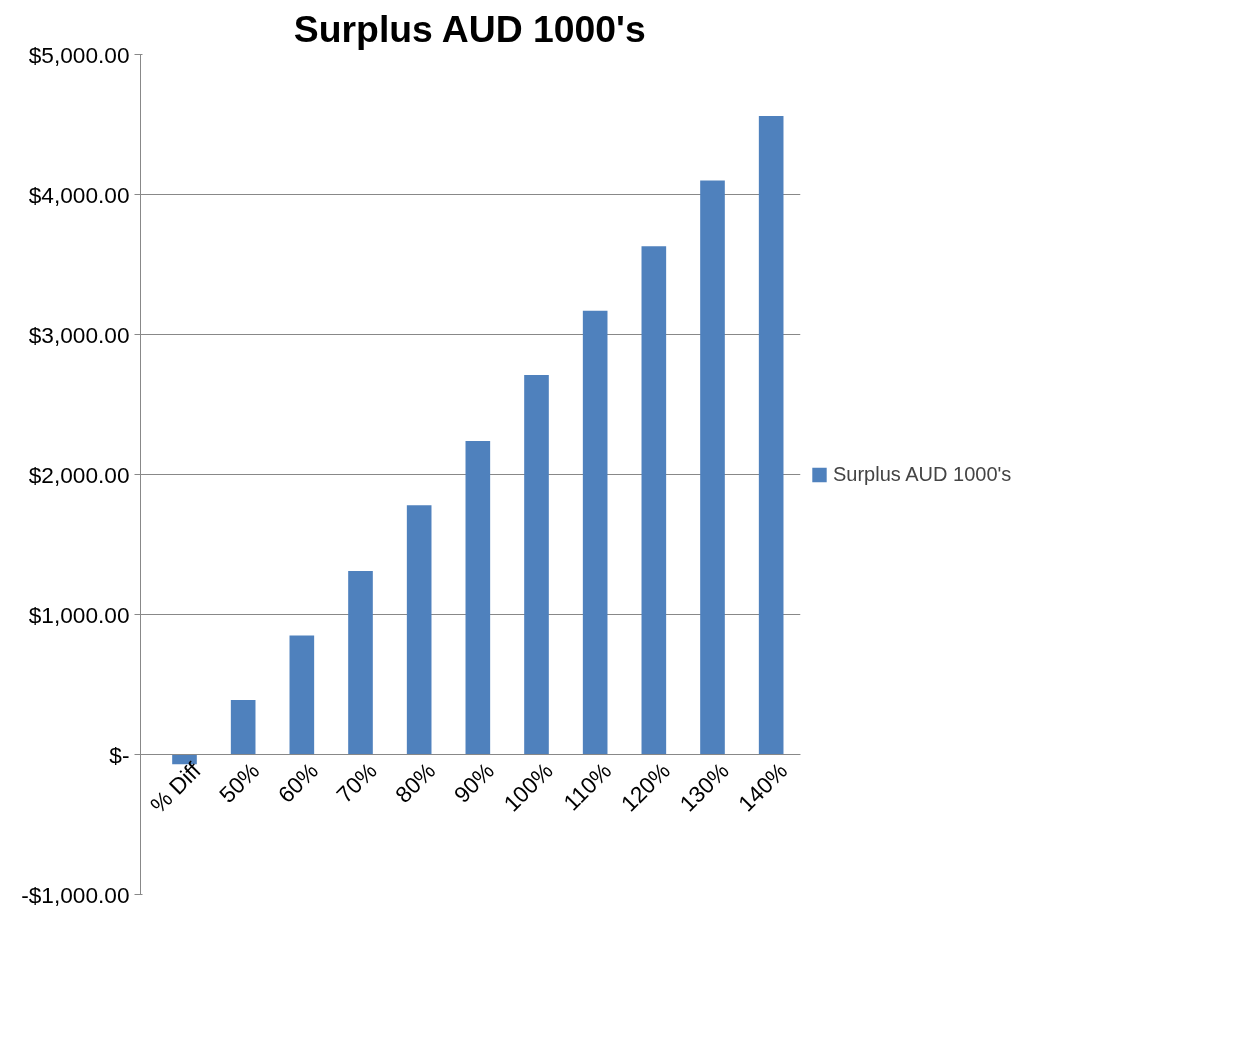 Image resolution: width=1259 pixels, height=1039 pixels. What do you see at coordinates (75, 894) in the screenshot?
I see `y-tick-label: -$1,000.00` at bounding box center [75, 894].